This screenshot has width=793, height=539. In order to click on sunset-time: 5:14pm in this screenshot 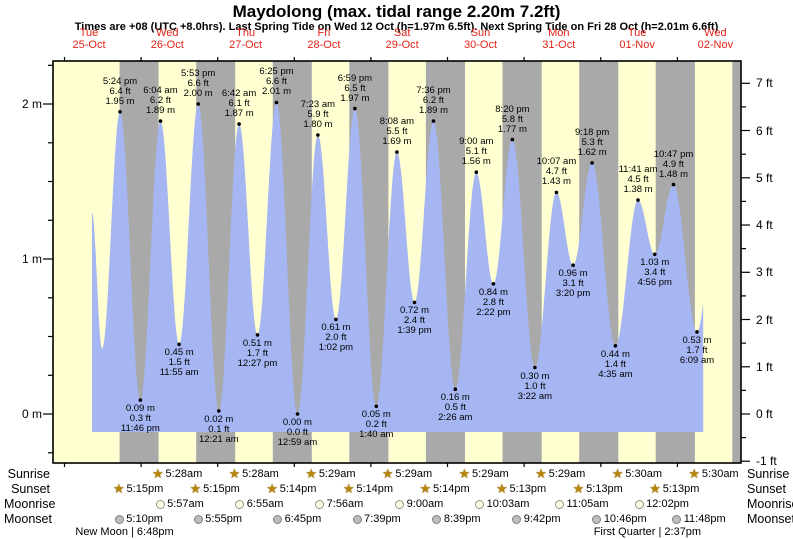, I will do `click(451, 489)`.